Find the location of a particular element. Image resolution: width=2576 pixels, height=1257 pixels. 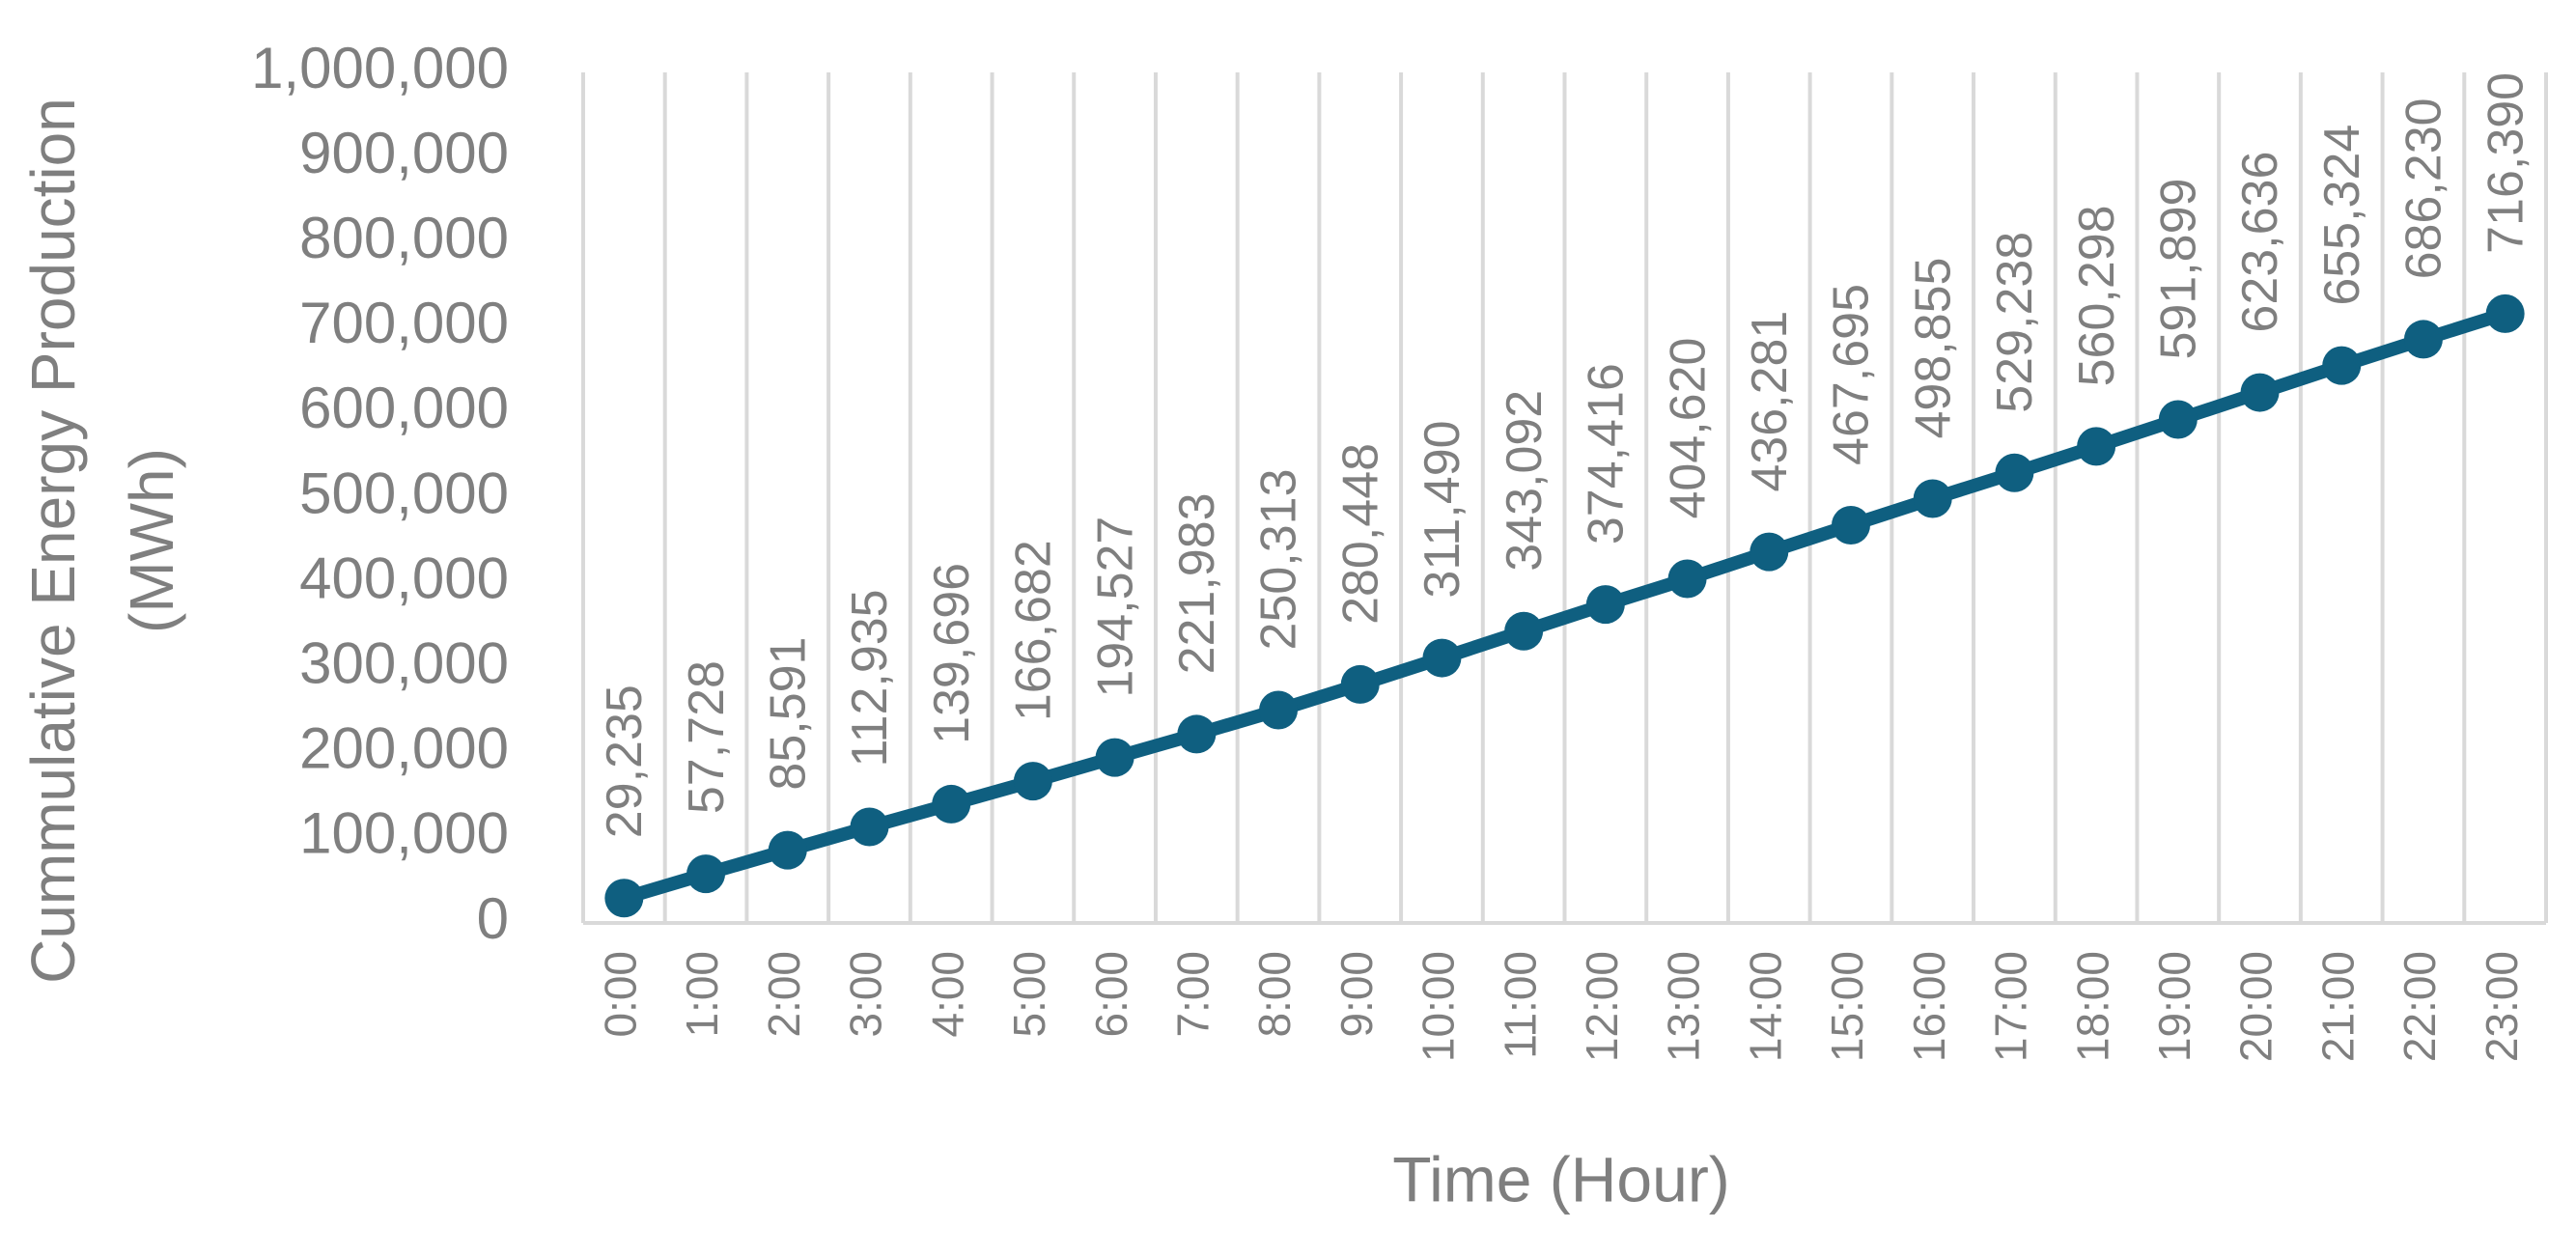

y-tick-label: 700,000 is located at coordinates (404, 323).